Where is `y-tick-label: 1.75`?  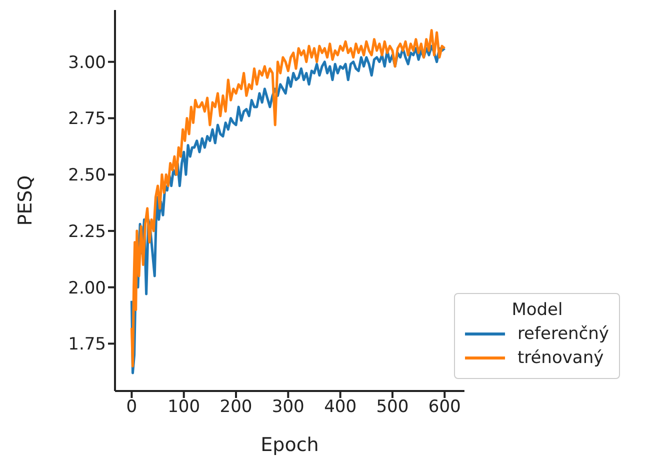 y-tick-label: 1.75 is located at coordinates (87, 344).